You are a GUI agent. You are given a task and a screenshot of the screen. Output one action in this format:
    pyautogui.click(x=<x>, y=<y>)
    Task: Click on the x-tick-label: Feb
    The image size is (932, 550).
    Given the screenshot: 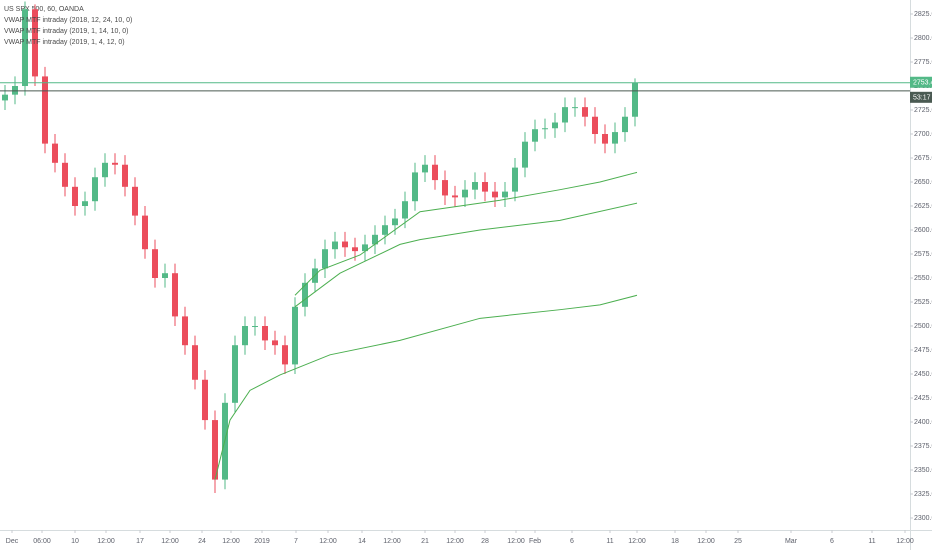 What is the action you would take?
    pyautogui.click(x=535, y=541)
    